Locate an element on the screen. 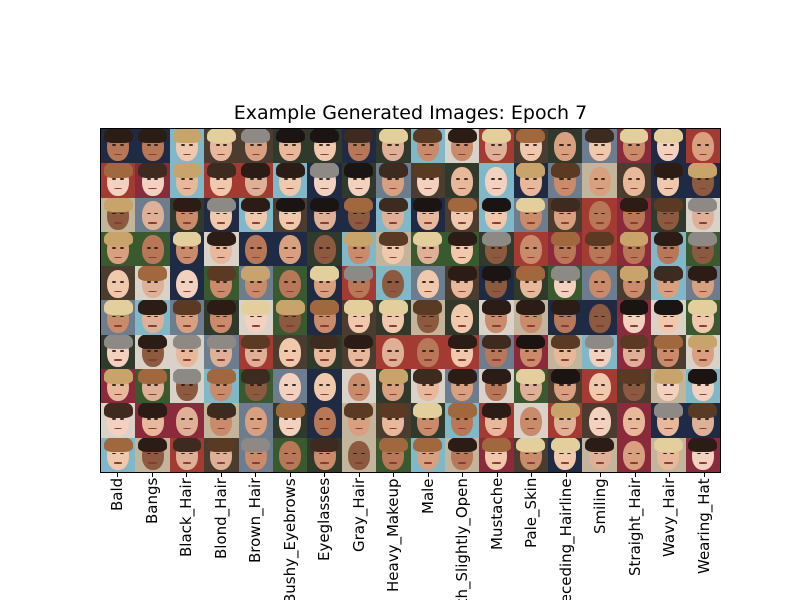 Image resolution: width=800 pixels, height=600 pixels. x-tick-label-text: Brown_Hair is located at coordinates (255, 520).